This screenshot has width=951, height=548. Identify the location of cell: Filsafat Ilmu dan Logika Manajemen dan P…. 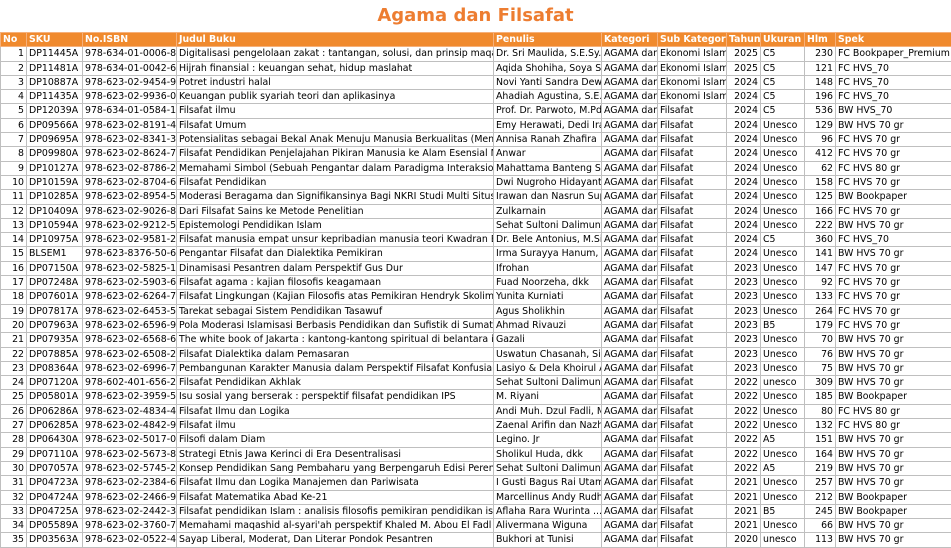
(335, 483).